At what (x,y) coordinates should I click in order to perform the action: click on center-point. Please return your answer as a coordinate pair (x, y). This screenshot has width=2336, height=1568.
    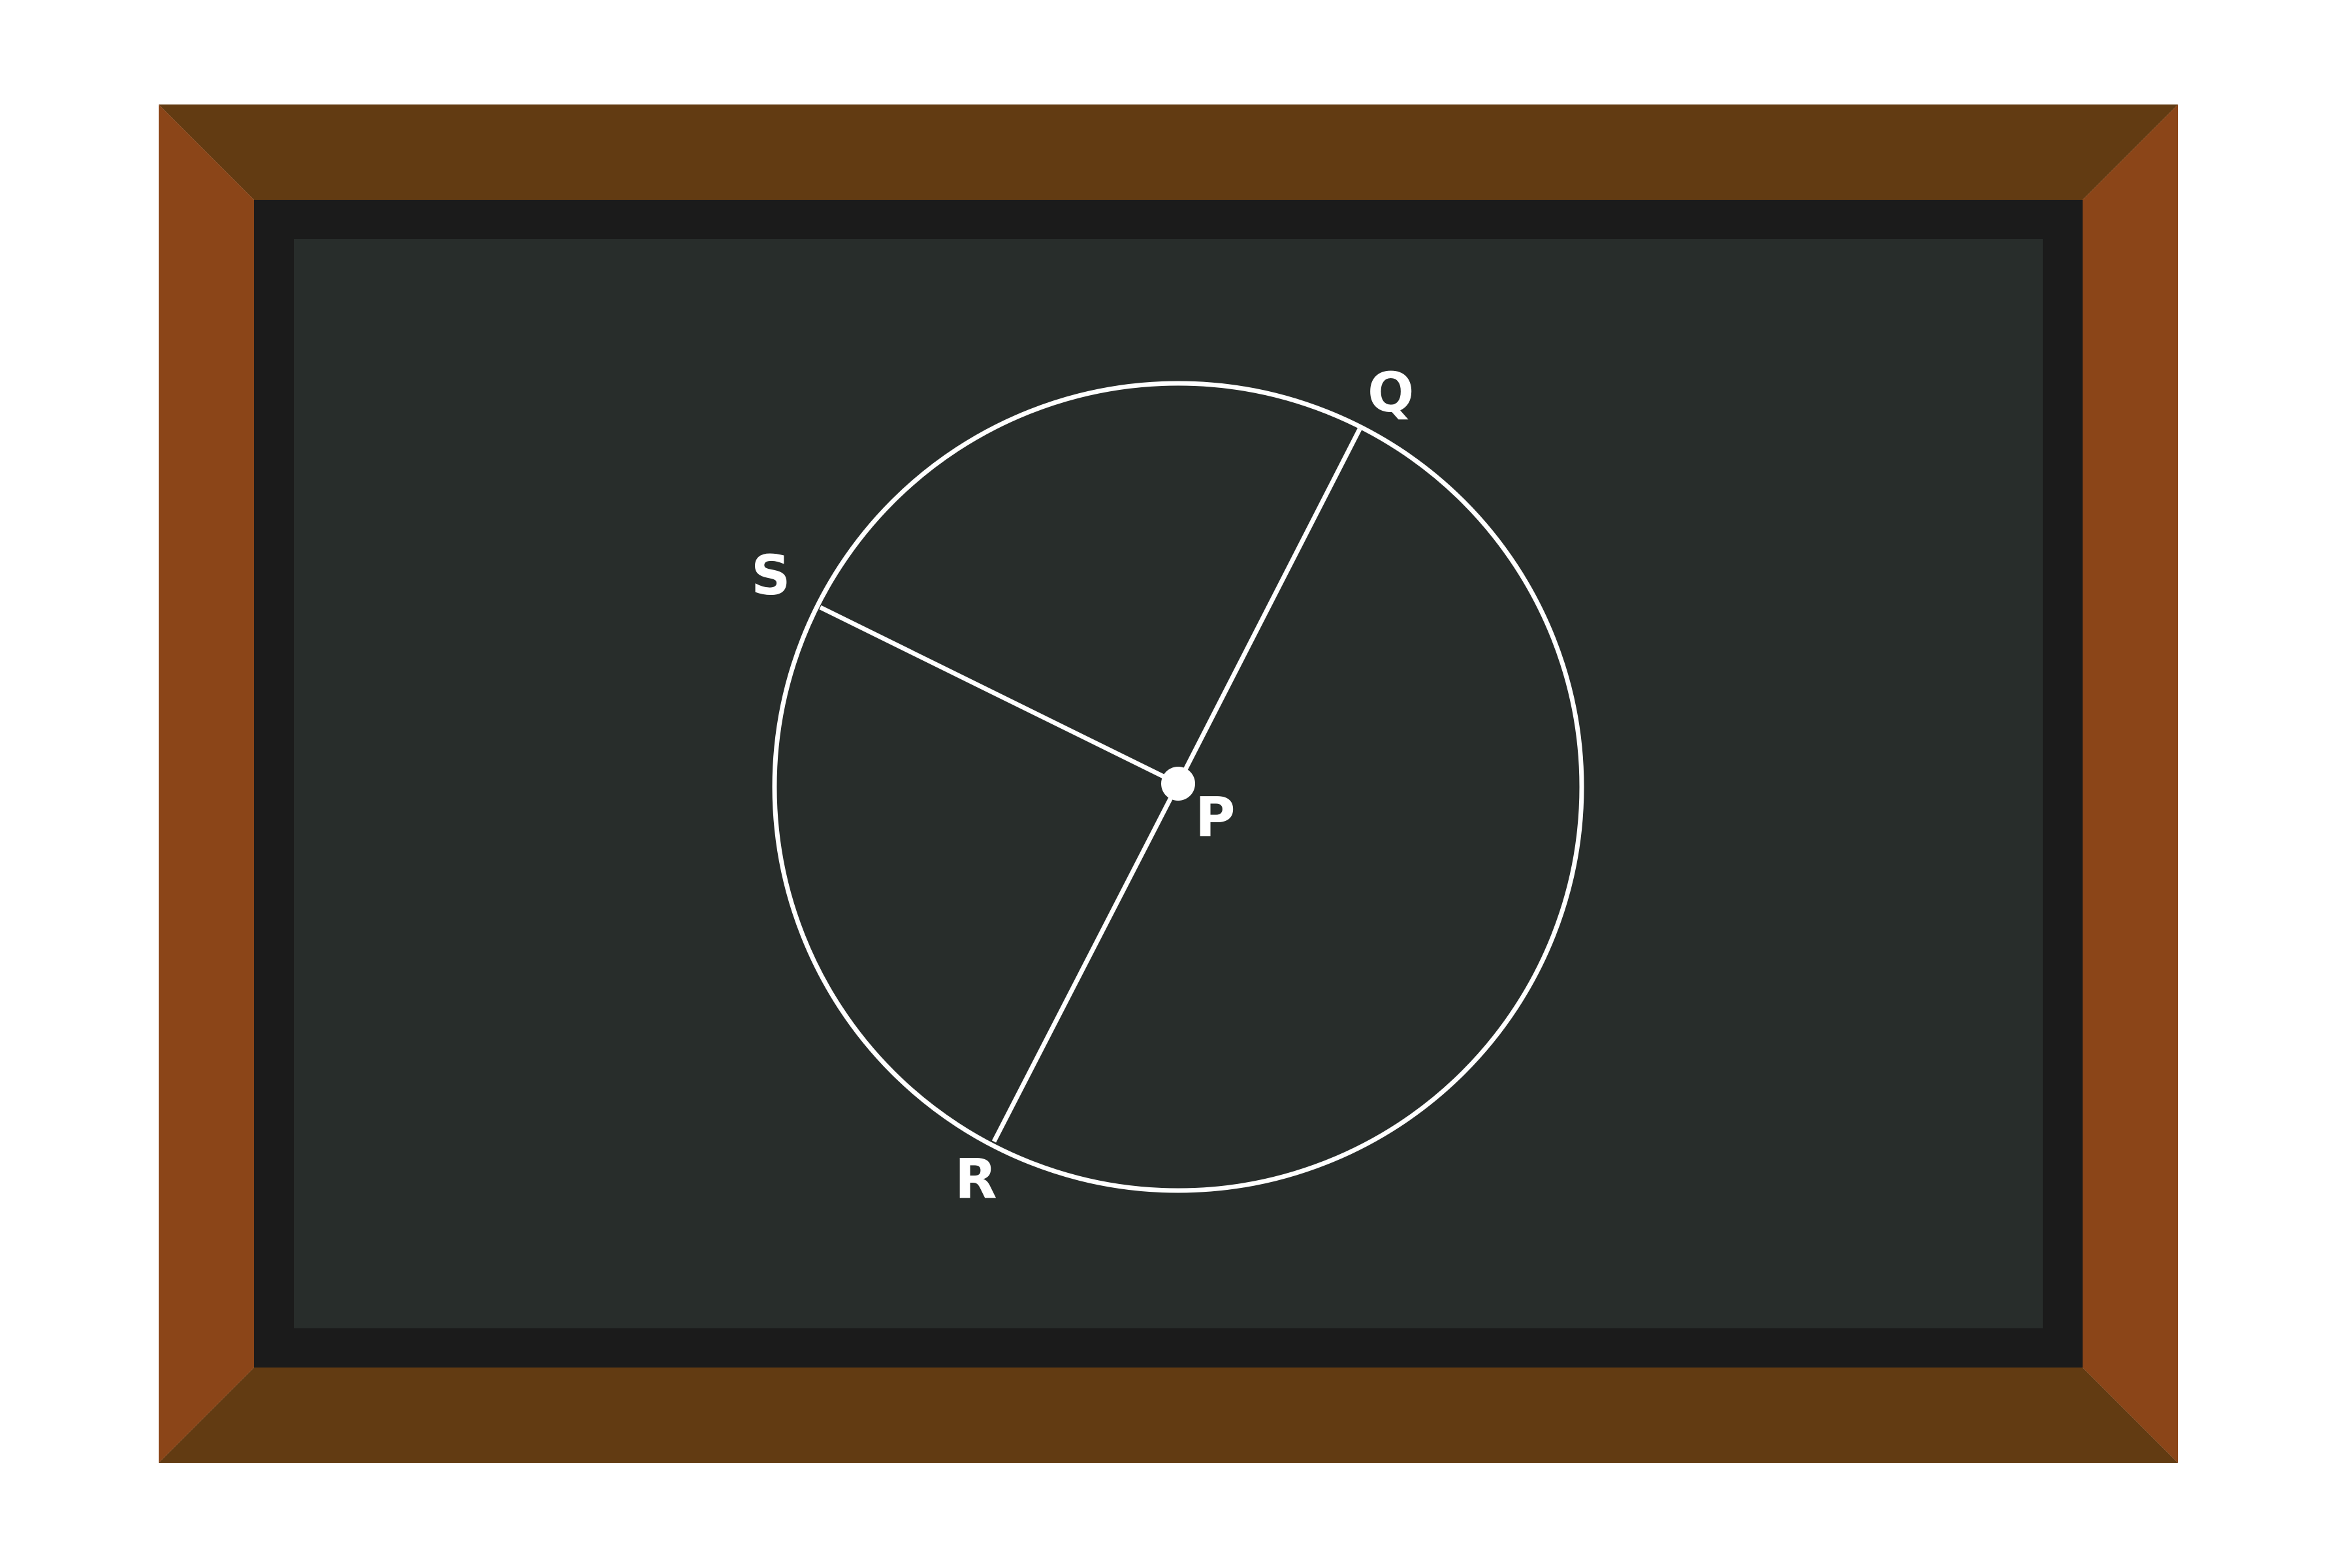
    Looking at the image, I should click on (1178, 784).